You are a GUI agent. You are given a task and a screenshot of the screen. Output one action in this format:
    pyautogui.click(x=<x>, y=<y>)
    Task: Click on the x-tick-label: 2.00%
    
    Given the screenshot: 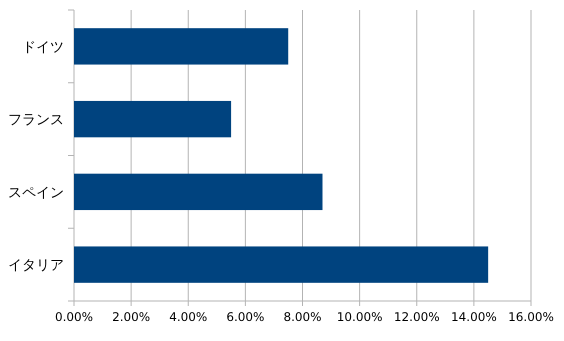 What is the action you would take?
    pyautogui.click(x=131, y=317)
    